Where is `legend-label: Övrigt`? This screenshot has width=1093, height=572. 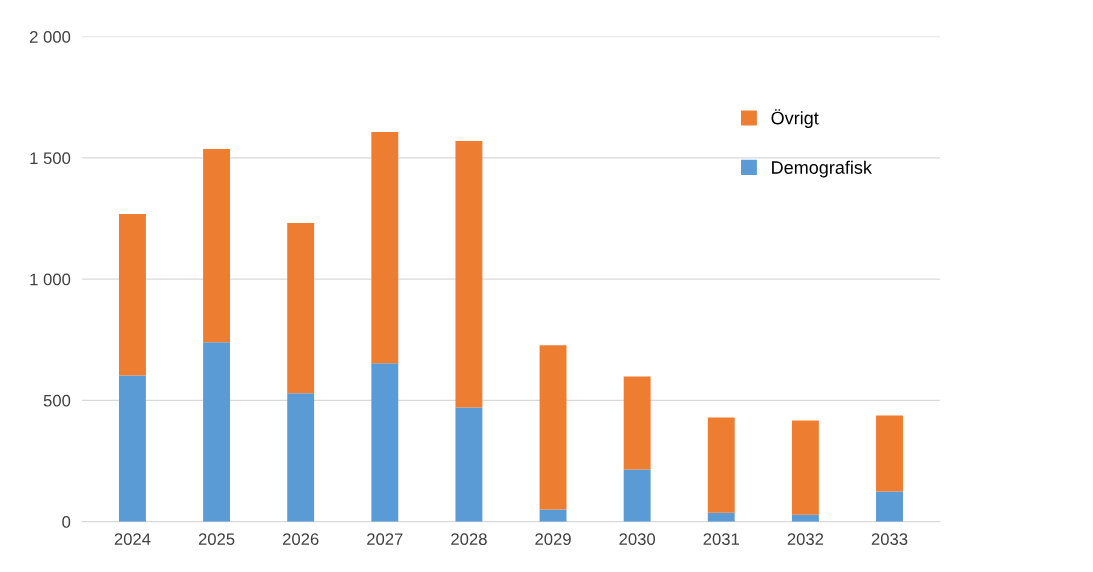
legend-label: Övrigt is located at coordinates (795, 119).